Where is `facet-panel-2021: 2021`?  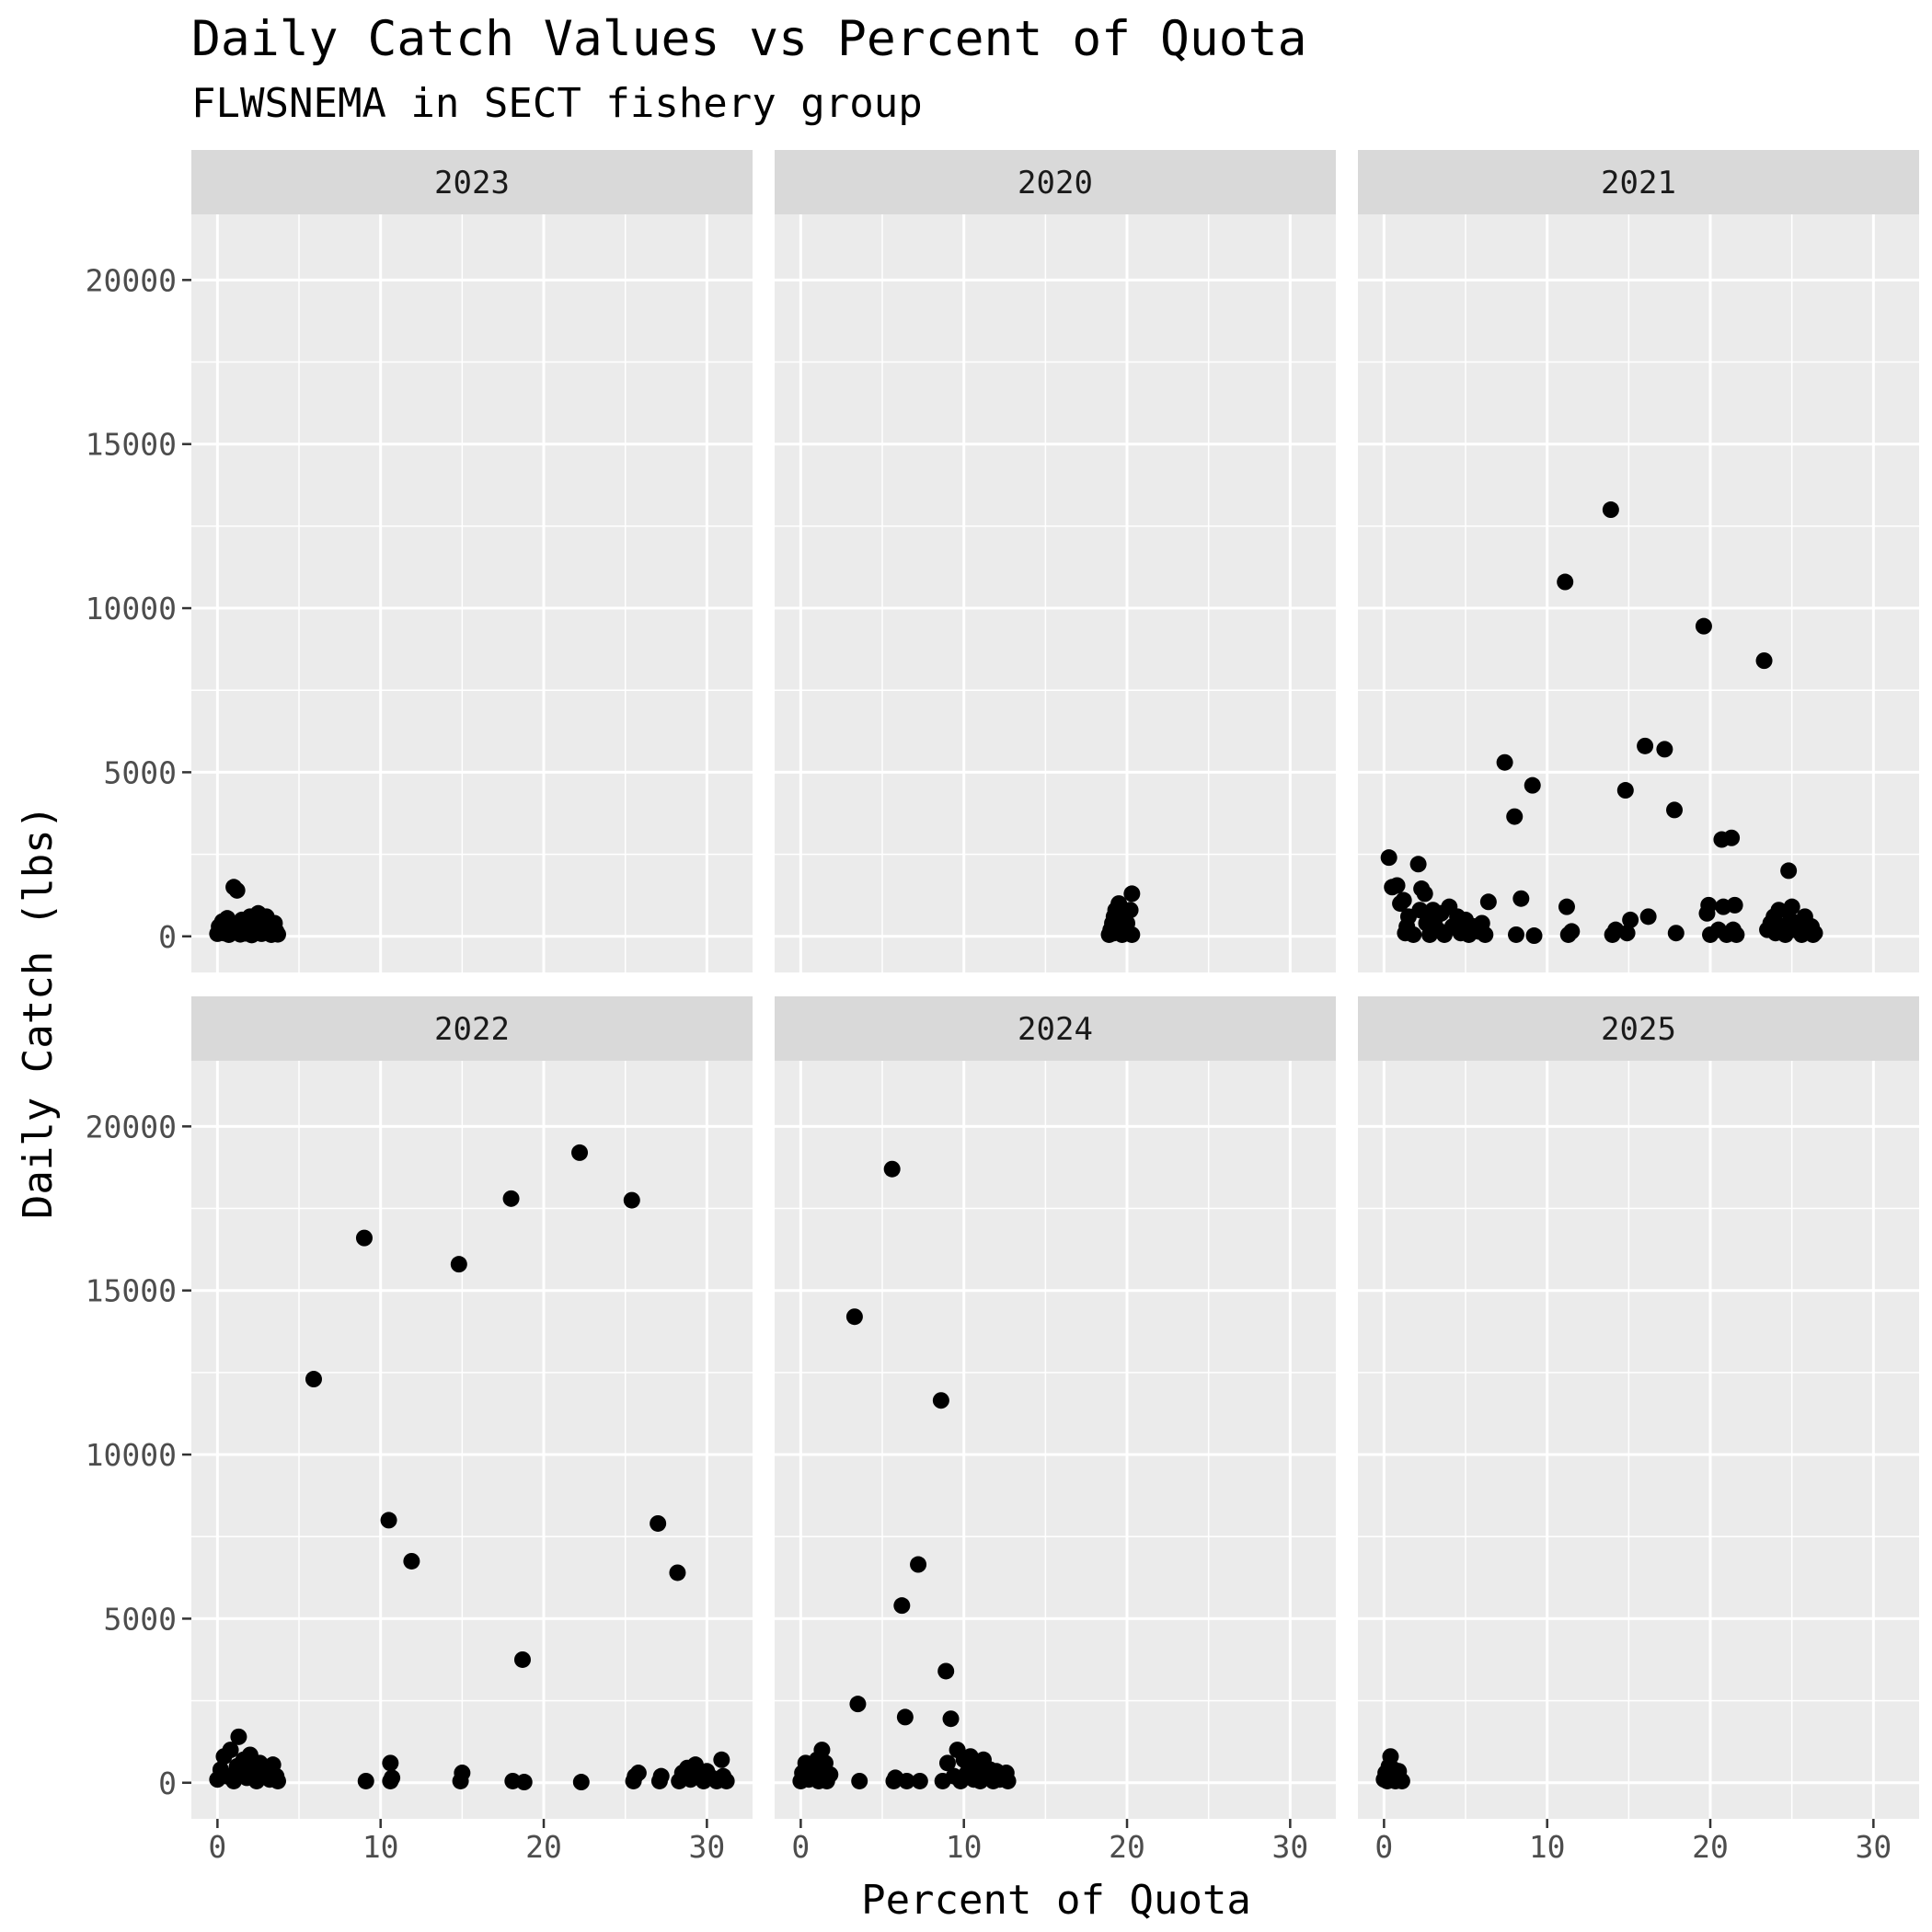 facet-panel-2021: 2021 is located at coordinates (1638, 561).